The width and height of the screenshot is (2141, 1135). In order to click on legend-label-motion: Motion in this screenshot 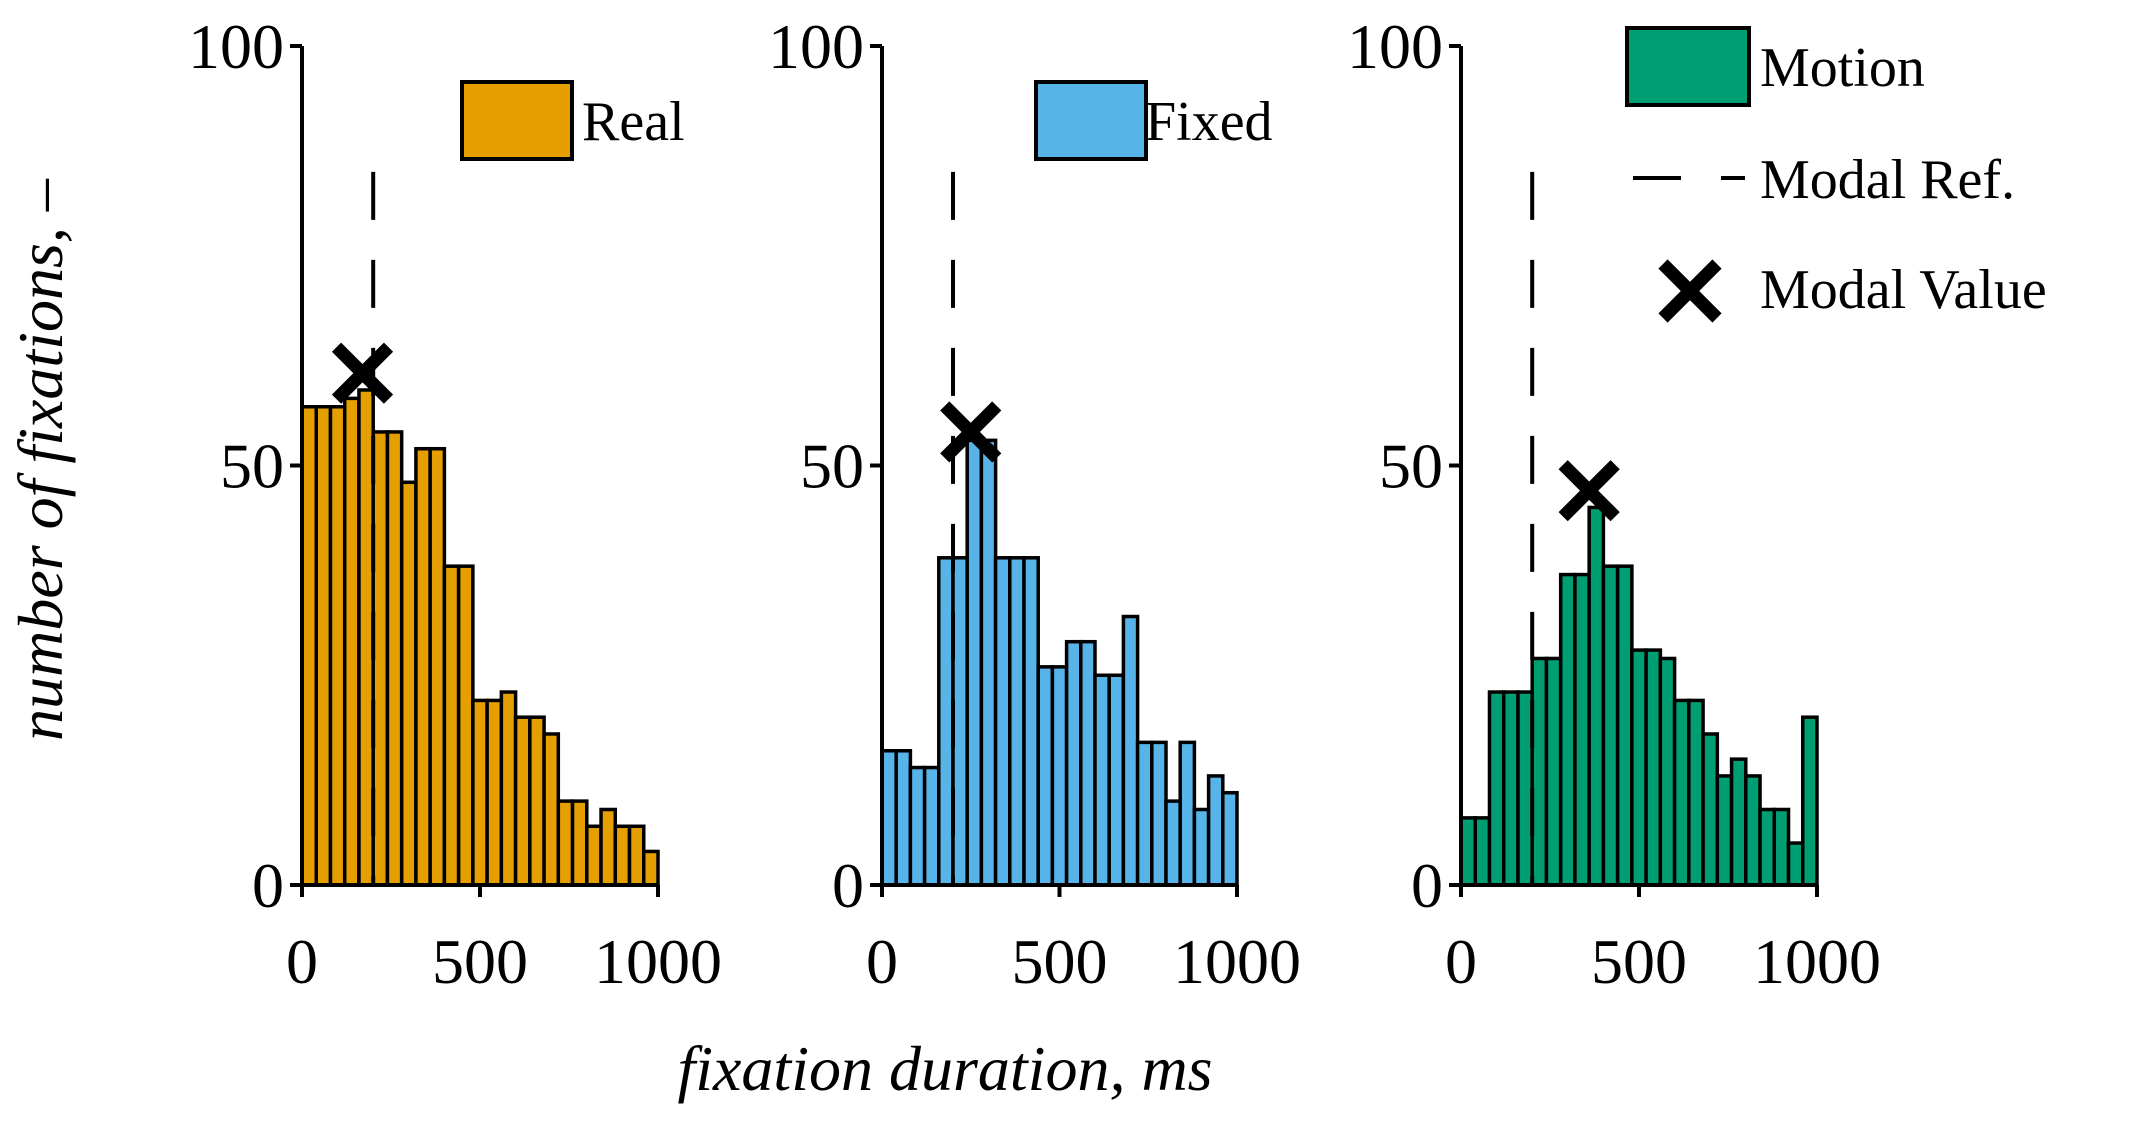, I will do `click(1842, 68)`.